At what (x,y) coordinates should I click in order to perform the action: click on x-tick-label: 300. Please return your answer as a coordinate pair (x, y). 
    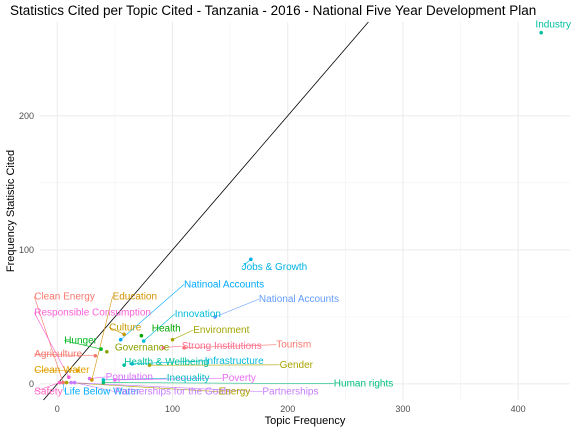
    Looking at the image, I should click on (402, 409).